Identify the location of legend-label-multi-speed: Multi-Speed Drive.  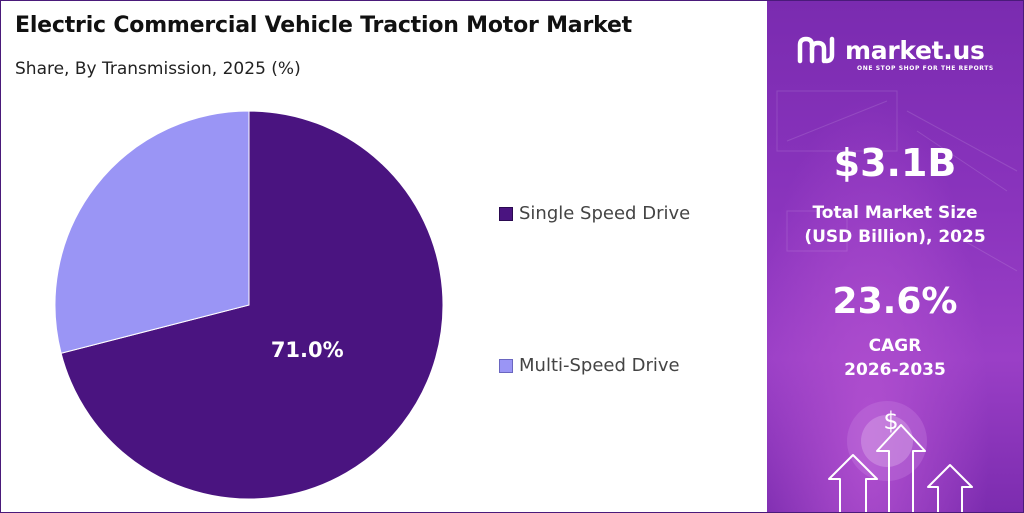
(599, 365).